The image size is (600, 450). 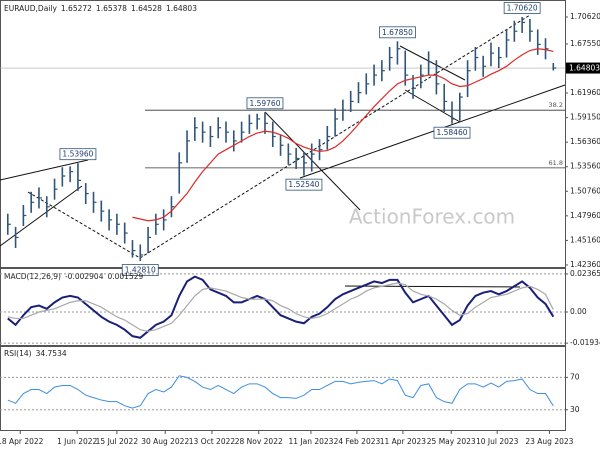 I want to click on y-tick-label: 0.023659, so click(x=585, y=273).